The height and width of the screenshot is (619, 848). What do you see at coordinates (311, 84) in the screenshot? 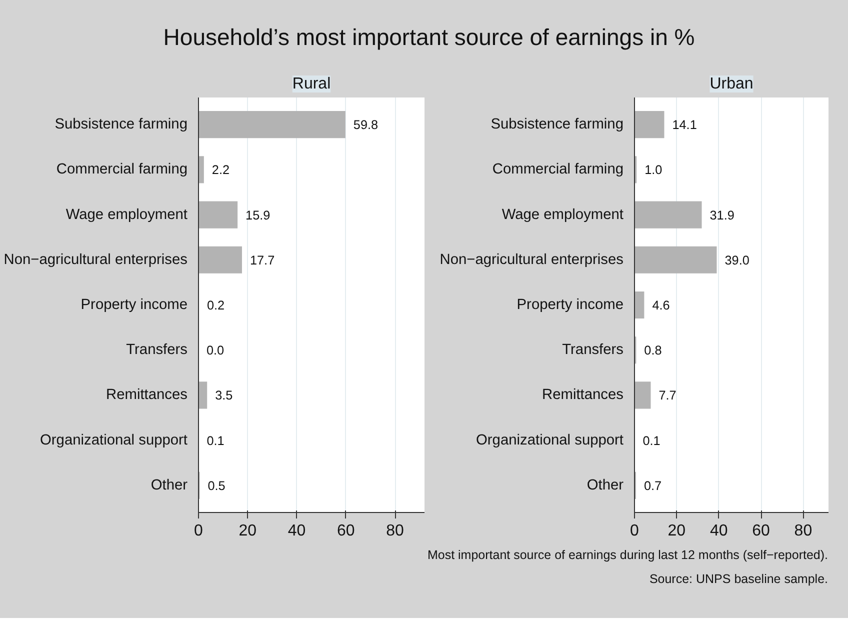
I see `chart-subtitle: Rural` at bounding box center [311, 84].